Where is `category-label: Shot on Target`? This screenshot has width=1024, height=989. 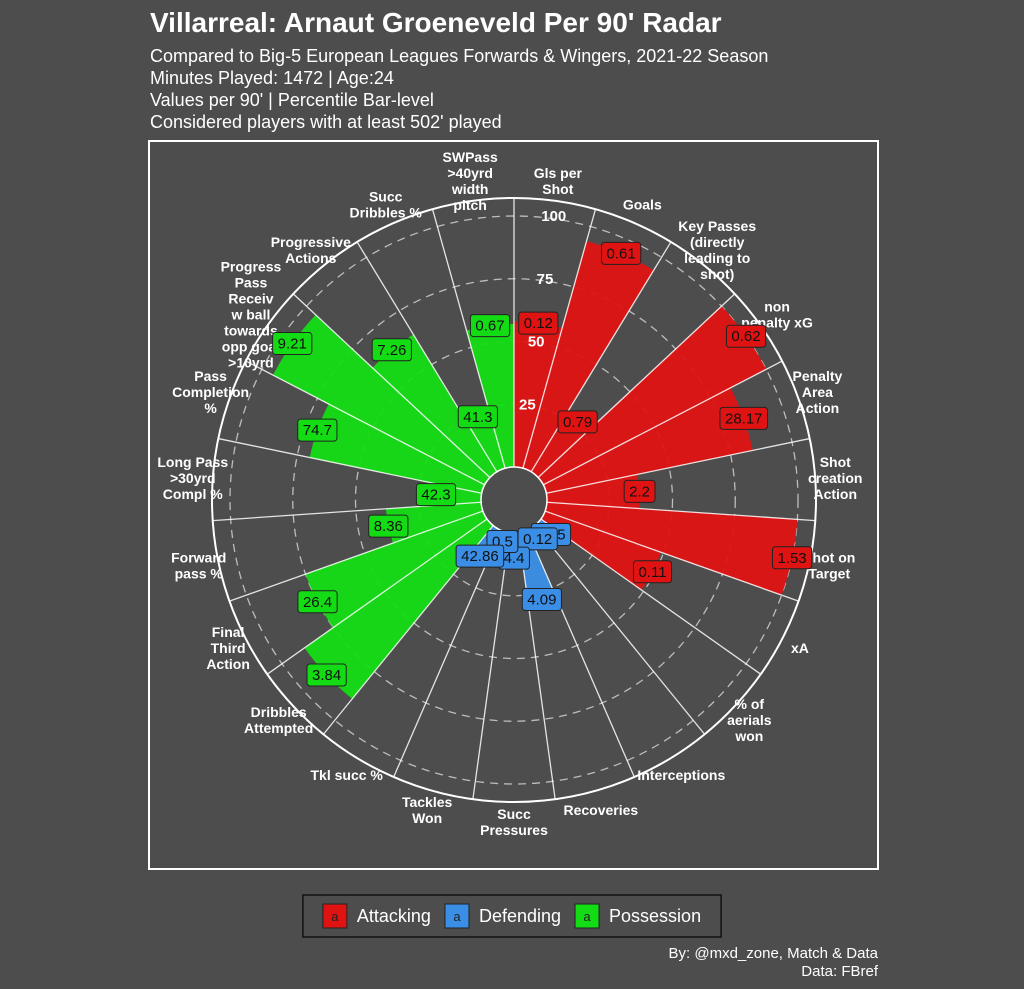
category-label: Shot on Target is located at coordinates (829, 566).